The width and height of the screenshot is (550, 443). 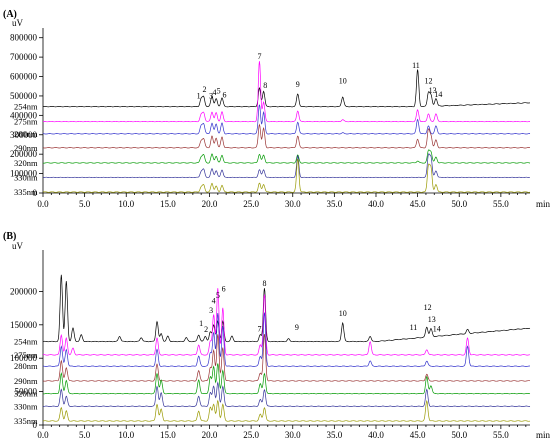 I want to click on panel-label: (B), so click(x=9, y=236).